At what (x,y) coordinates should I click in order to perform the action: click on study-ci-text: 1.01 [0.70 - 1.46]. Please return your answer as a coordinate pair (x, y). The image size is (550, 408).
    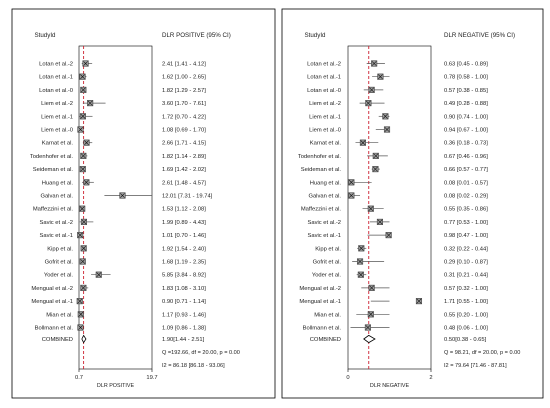
    Looking at the image, I should click on (184, 236).